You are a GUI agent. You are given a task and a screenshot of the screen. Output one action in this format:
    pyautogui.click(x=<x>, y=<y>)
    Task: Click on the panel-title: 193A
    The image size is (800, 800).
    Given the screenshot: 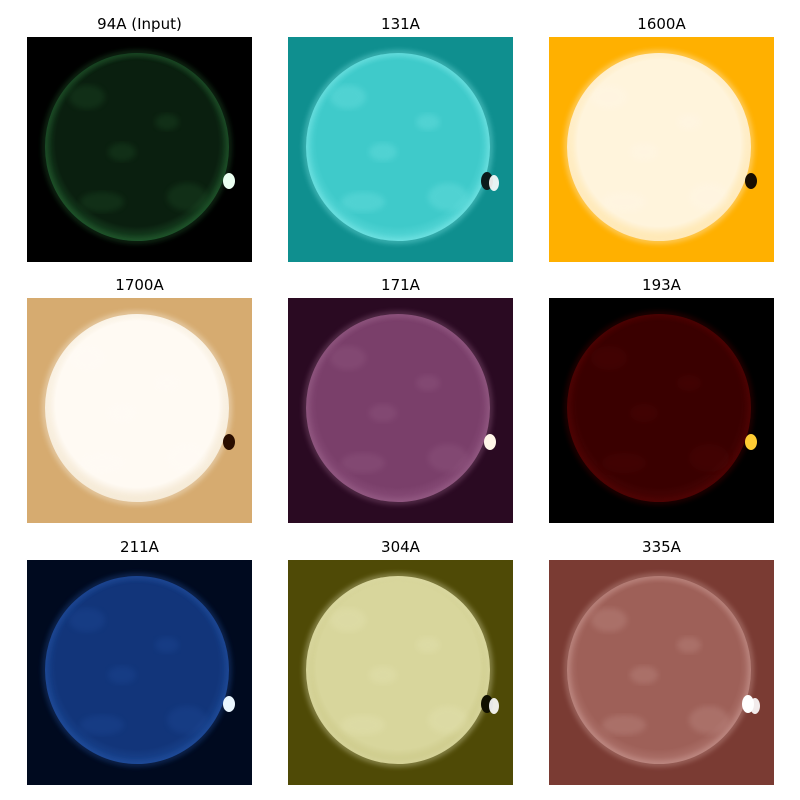 What is the action you would take?
    pyautogui.click(x=661, y=285)
    